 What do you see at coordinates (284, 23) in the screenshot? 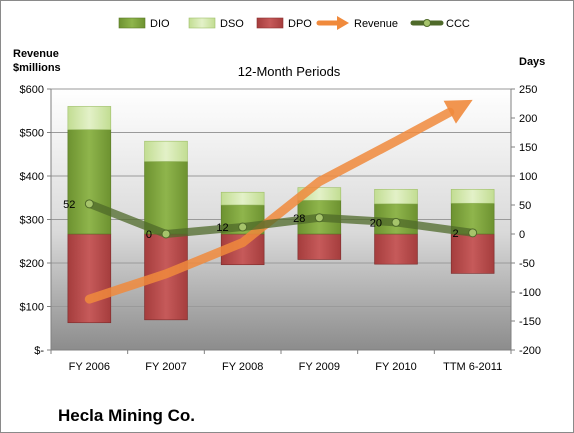
I see `legend-item-dpo: DPO` at bounding box center [284, 23].